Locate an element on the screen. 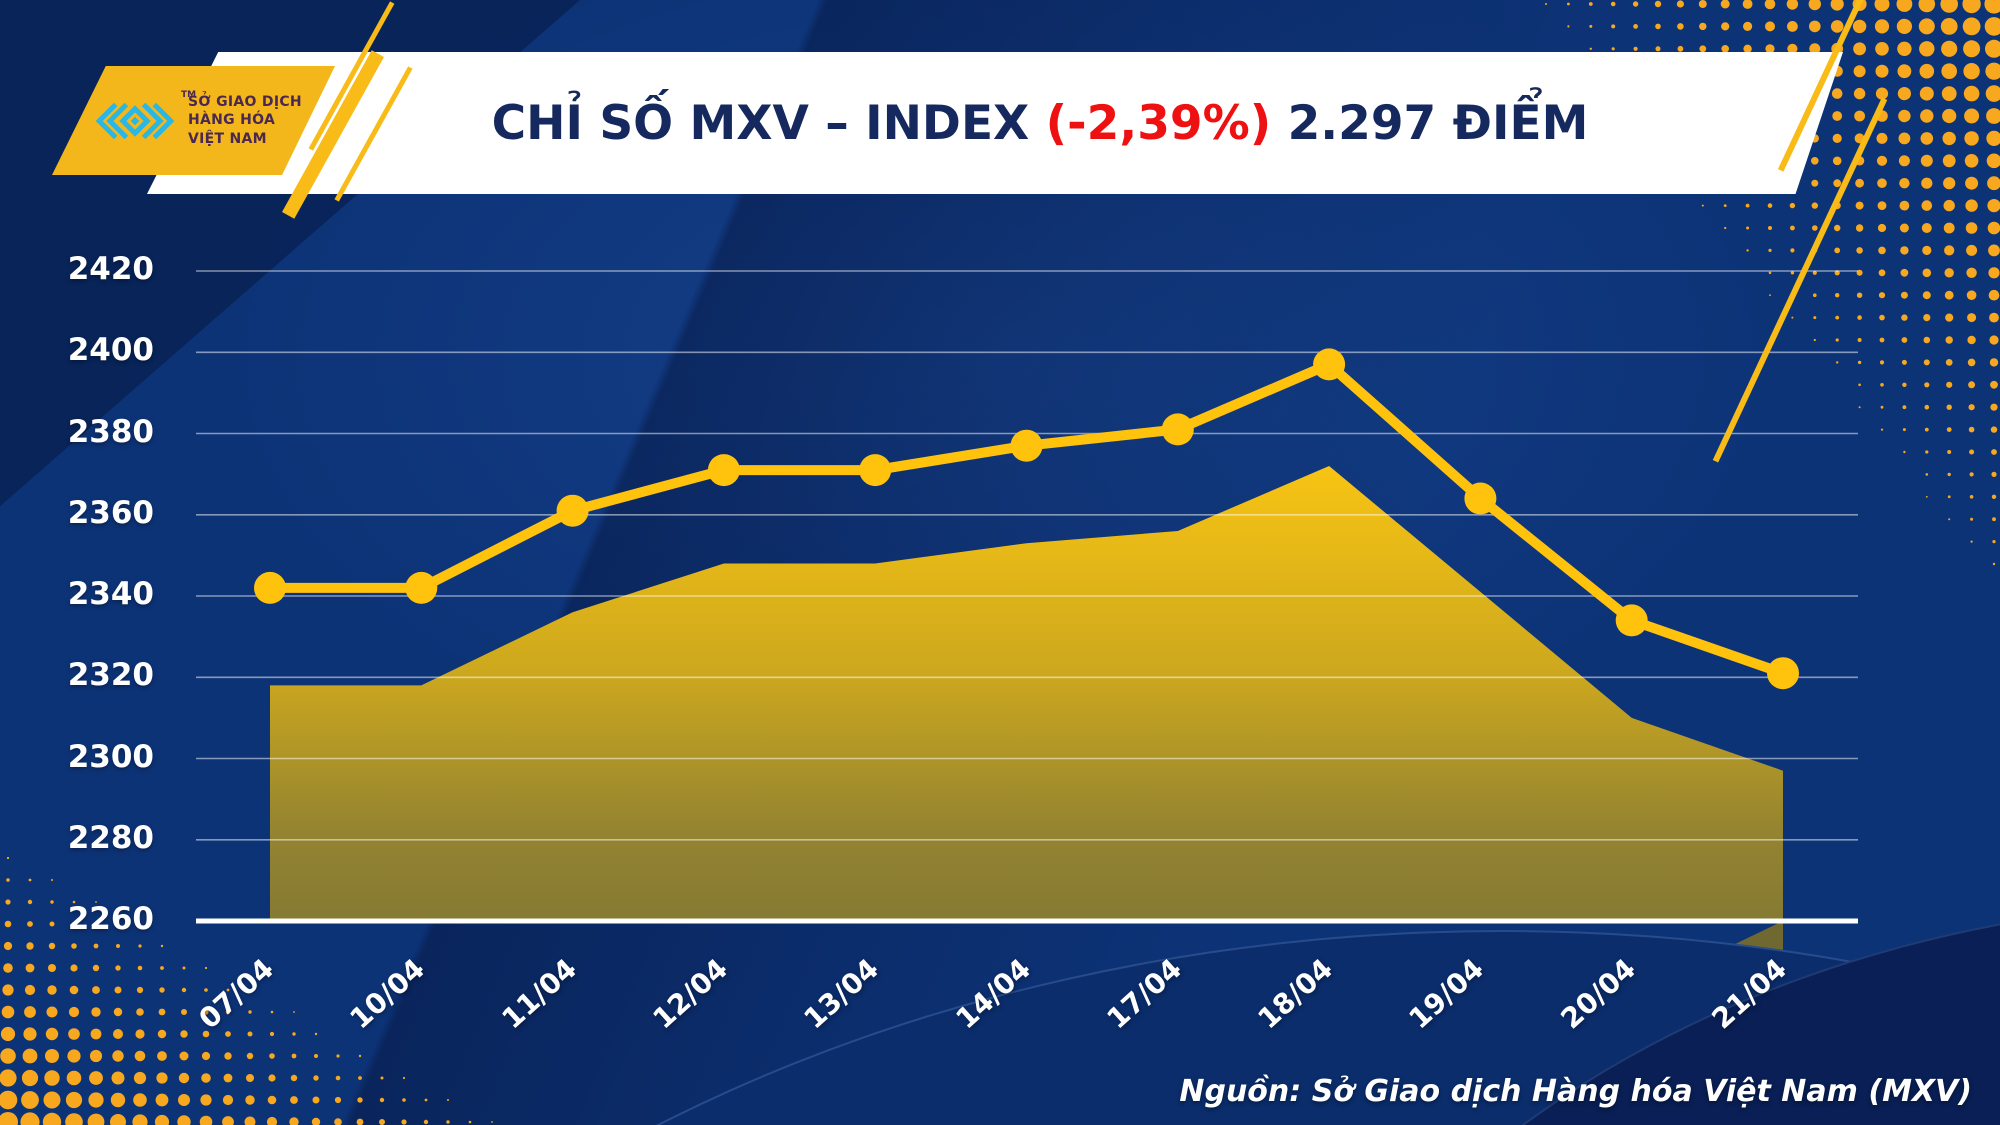 This screenshot has width=2000, height=1125. x-axis-tick-label: 17/04 is located at coordinates (1144, 994).